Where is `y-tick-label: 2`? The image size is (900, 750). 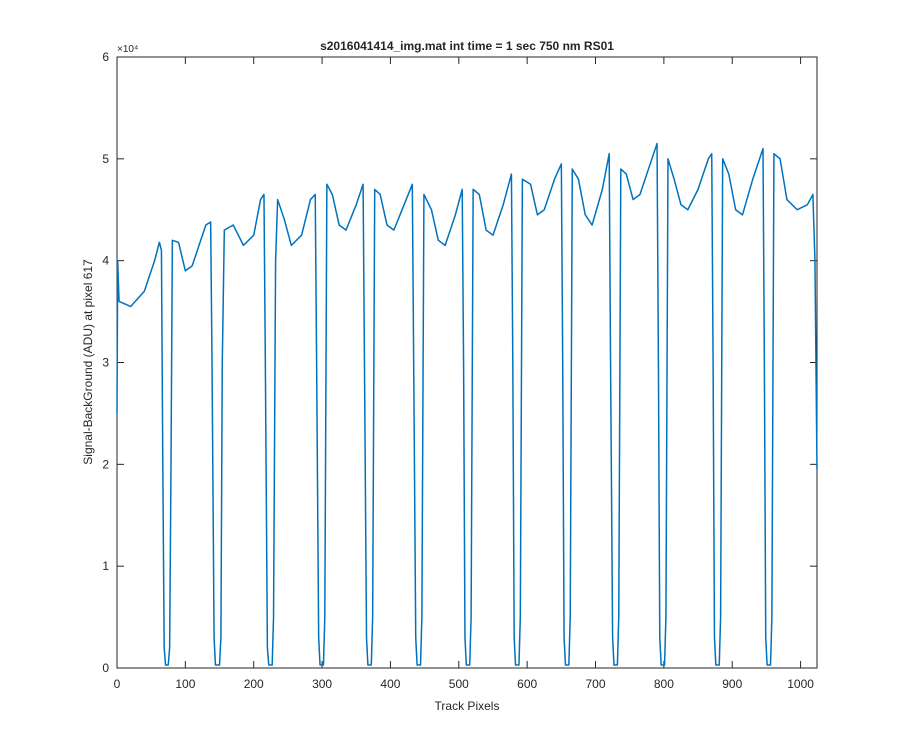 y-tick-label: 2 is located at coordinates (105, 464).